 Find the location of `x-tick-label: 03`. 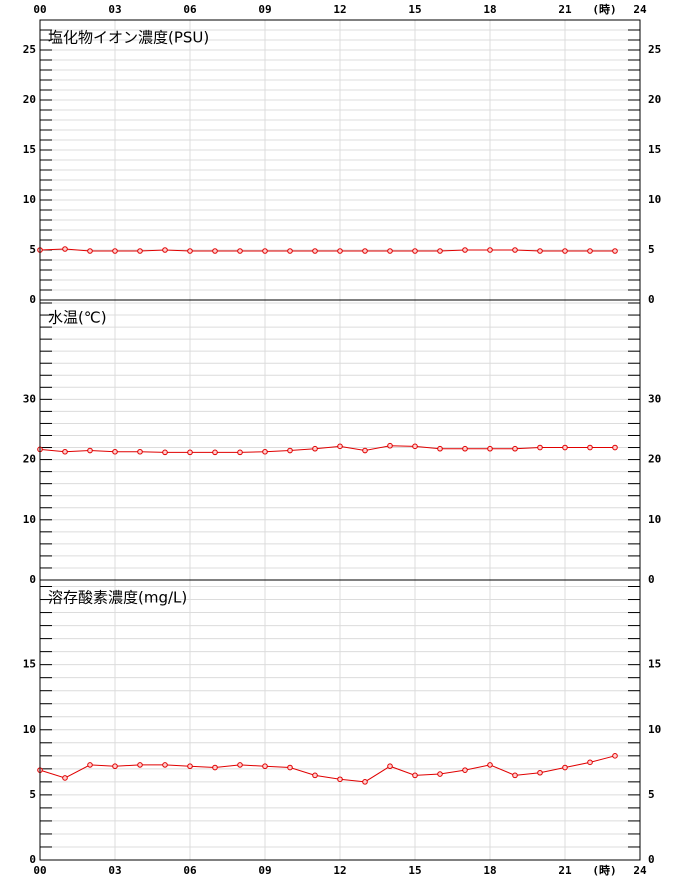

x-tick-label: 03 is located at coordinates (114, 9).